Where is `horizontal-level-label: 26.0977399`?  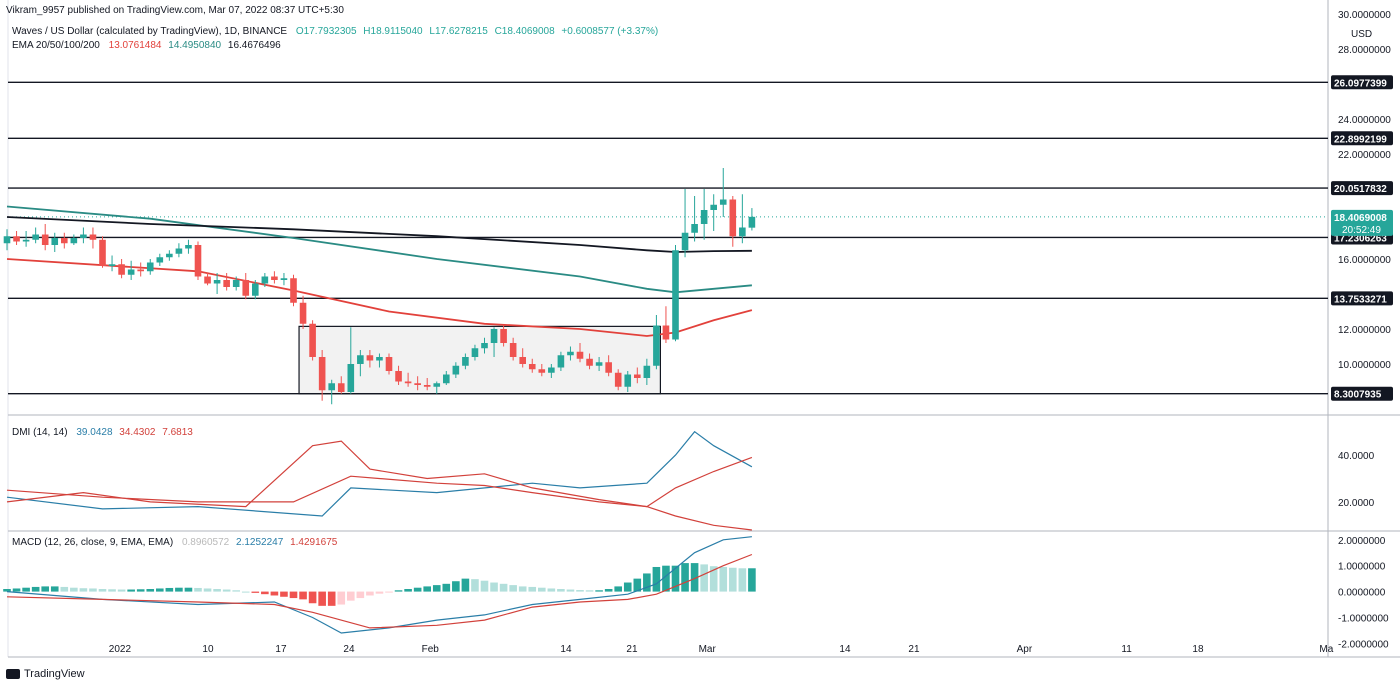 horizontal-level-label: 26.0977399 is located at coordinates (1360, 83).